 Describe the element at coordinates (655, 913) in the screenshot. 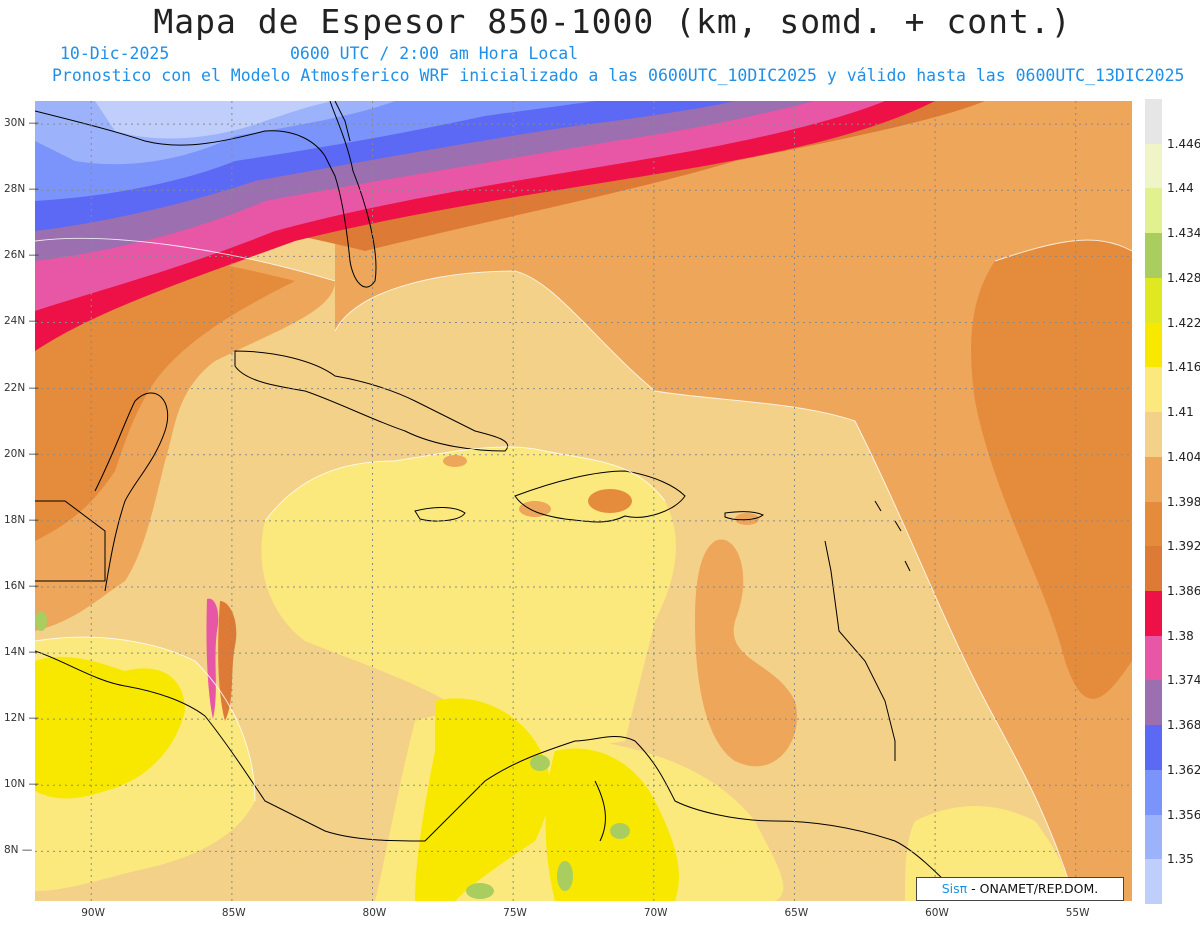

I see `lon-label: 70W` at that location.